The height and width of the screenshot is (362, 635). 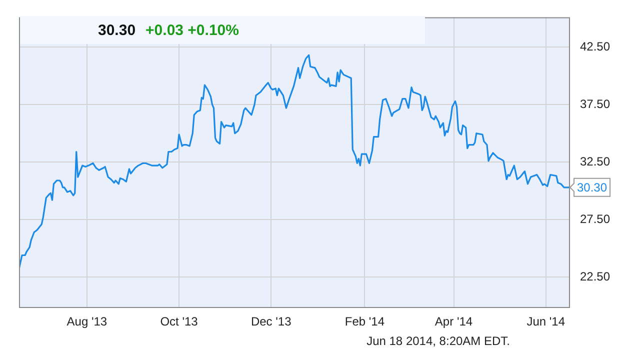 What do you see at coordinates (595, 276) in the screenshot?
I see `y-tick-label: 22.50` at bounding box center [595, 276].